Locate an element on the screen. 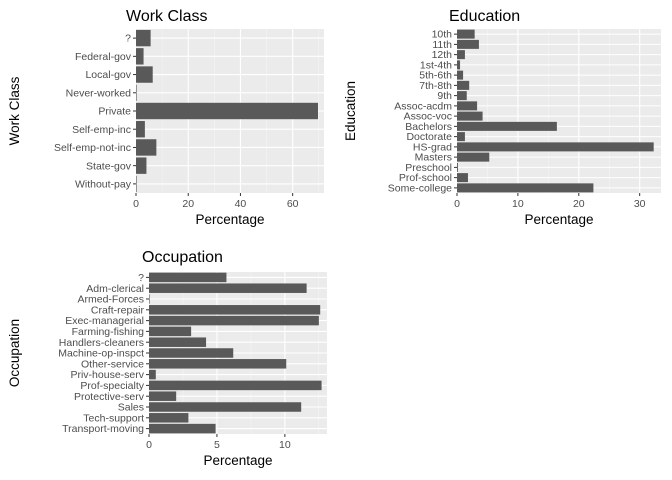 The height and width of the screenshot is (480, 672). bar-masters is located at coordinates (473, 157).